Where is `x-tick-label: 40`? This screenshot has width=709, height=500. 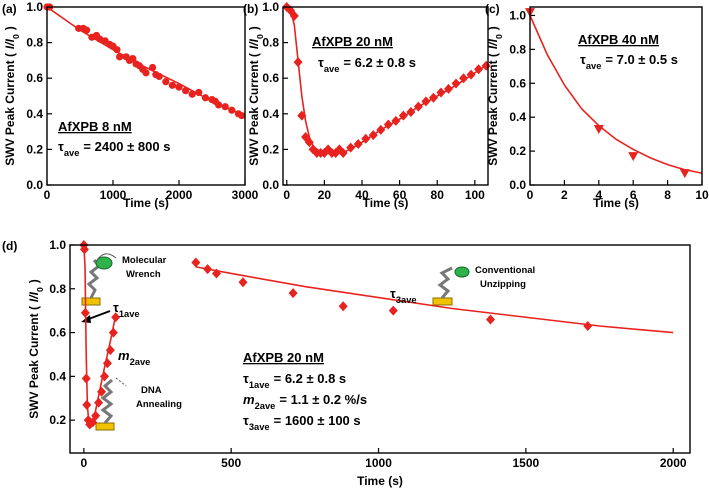
x-tick-label: 40 is located at coordinates (362, 195).